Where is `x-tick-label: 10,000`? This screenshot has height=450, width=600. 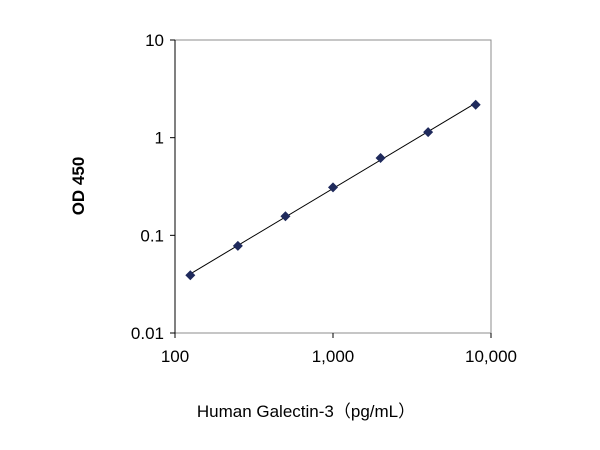 x-tick-label: 10,000 is located at coordinates (491, 356).